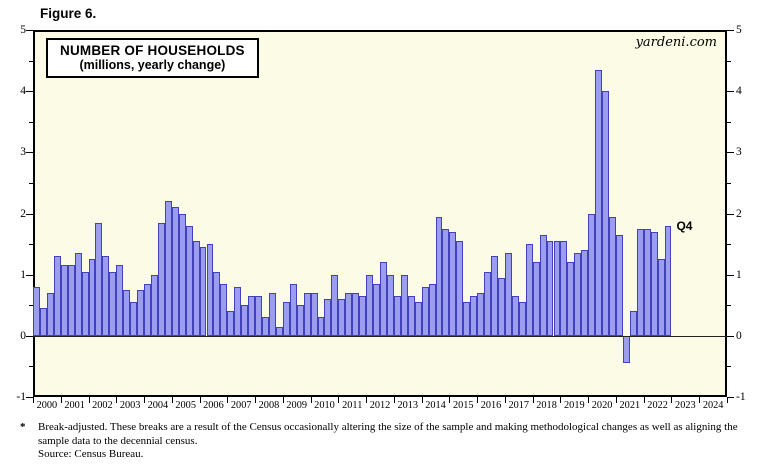 This screenshot has width=768, height=465. What do you see at coordinates (519, 405) in the screenshot?
I see `x-axis-year-label: 2017` at bounding box center [519, 405].